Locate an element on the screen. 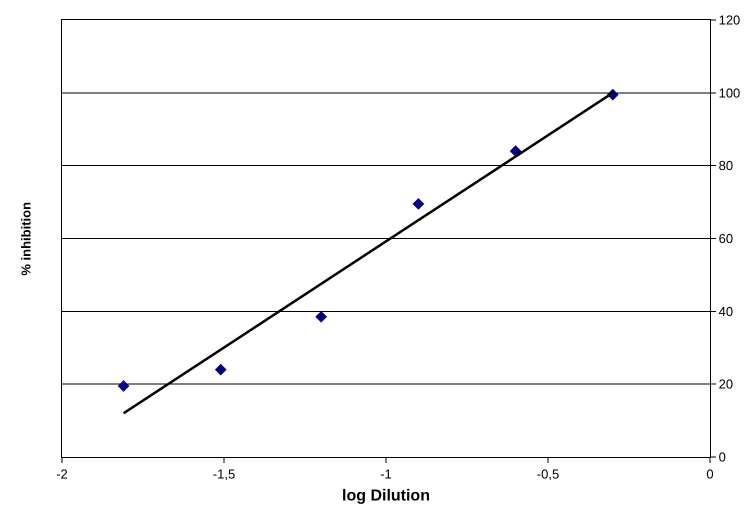  x-tick-label: -0,5 is located at coordinates (548, 474).